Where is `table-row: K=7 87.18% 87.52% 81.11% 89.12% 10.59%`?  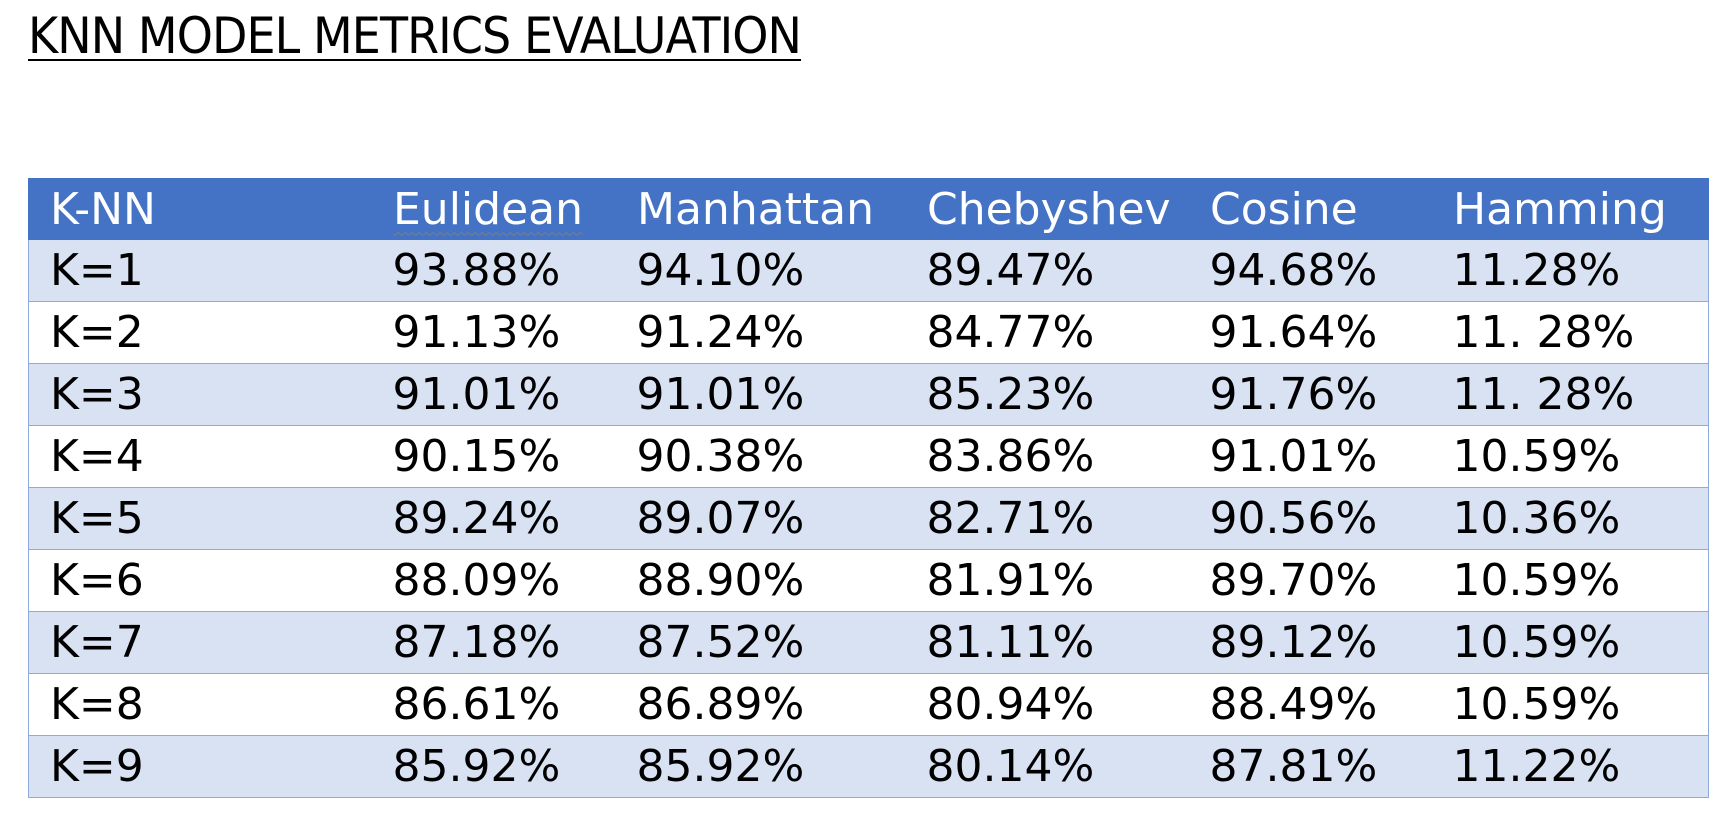
table-row: K=7 87.18% 87.52% 81.11% 89.12% 10.59% is located at coordinates (868, 642).